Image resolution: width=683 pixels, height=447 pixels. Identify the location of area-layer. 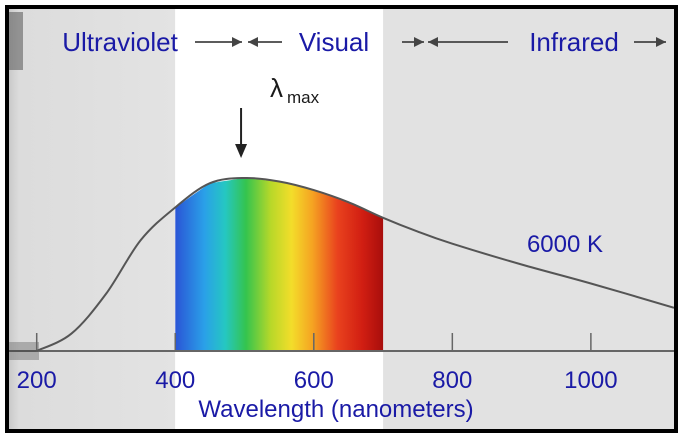
(279, 264).